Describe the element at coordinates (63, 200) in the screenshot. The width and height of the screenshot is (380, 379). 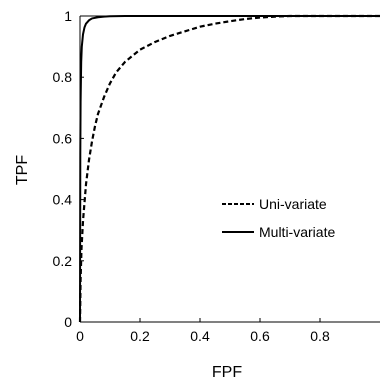
I see `y-tick-label: 0.4` at that location.